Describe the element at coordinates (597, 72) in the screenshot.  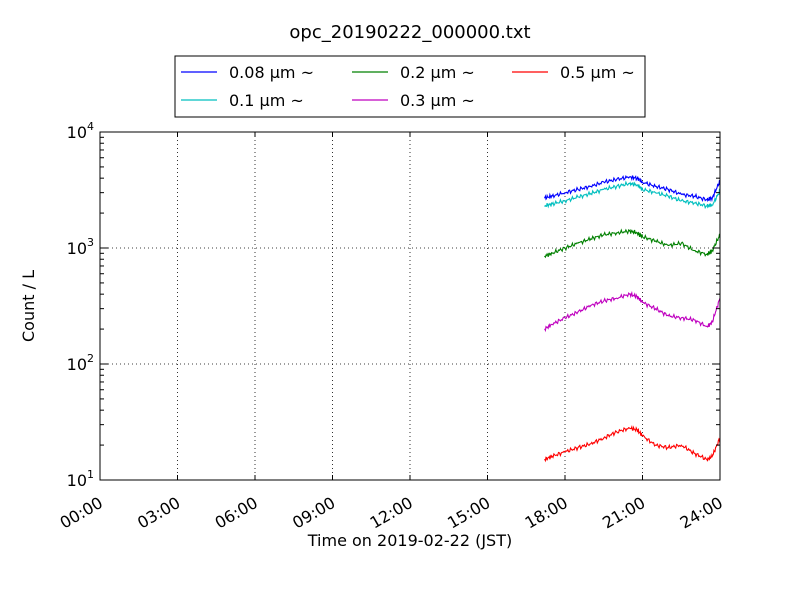
I see `legend-label: 0.5 μm ~` at that location.